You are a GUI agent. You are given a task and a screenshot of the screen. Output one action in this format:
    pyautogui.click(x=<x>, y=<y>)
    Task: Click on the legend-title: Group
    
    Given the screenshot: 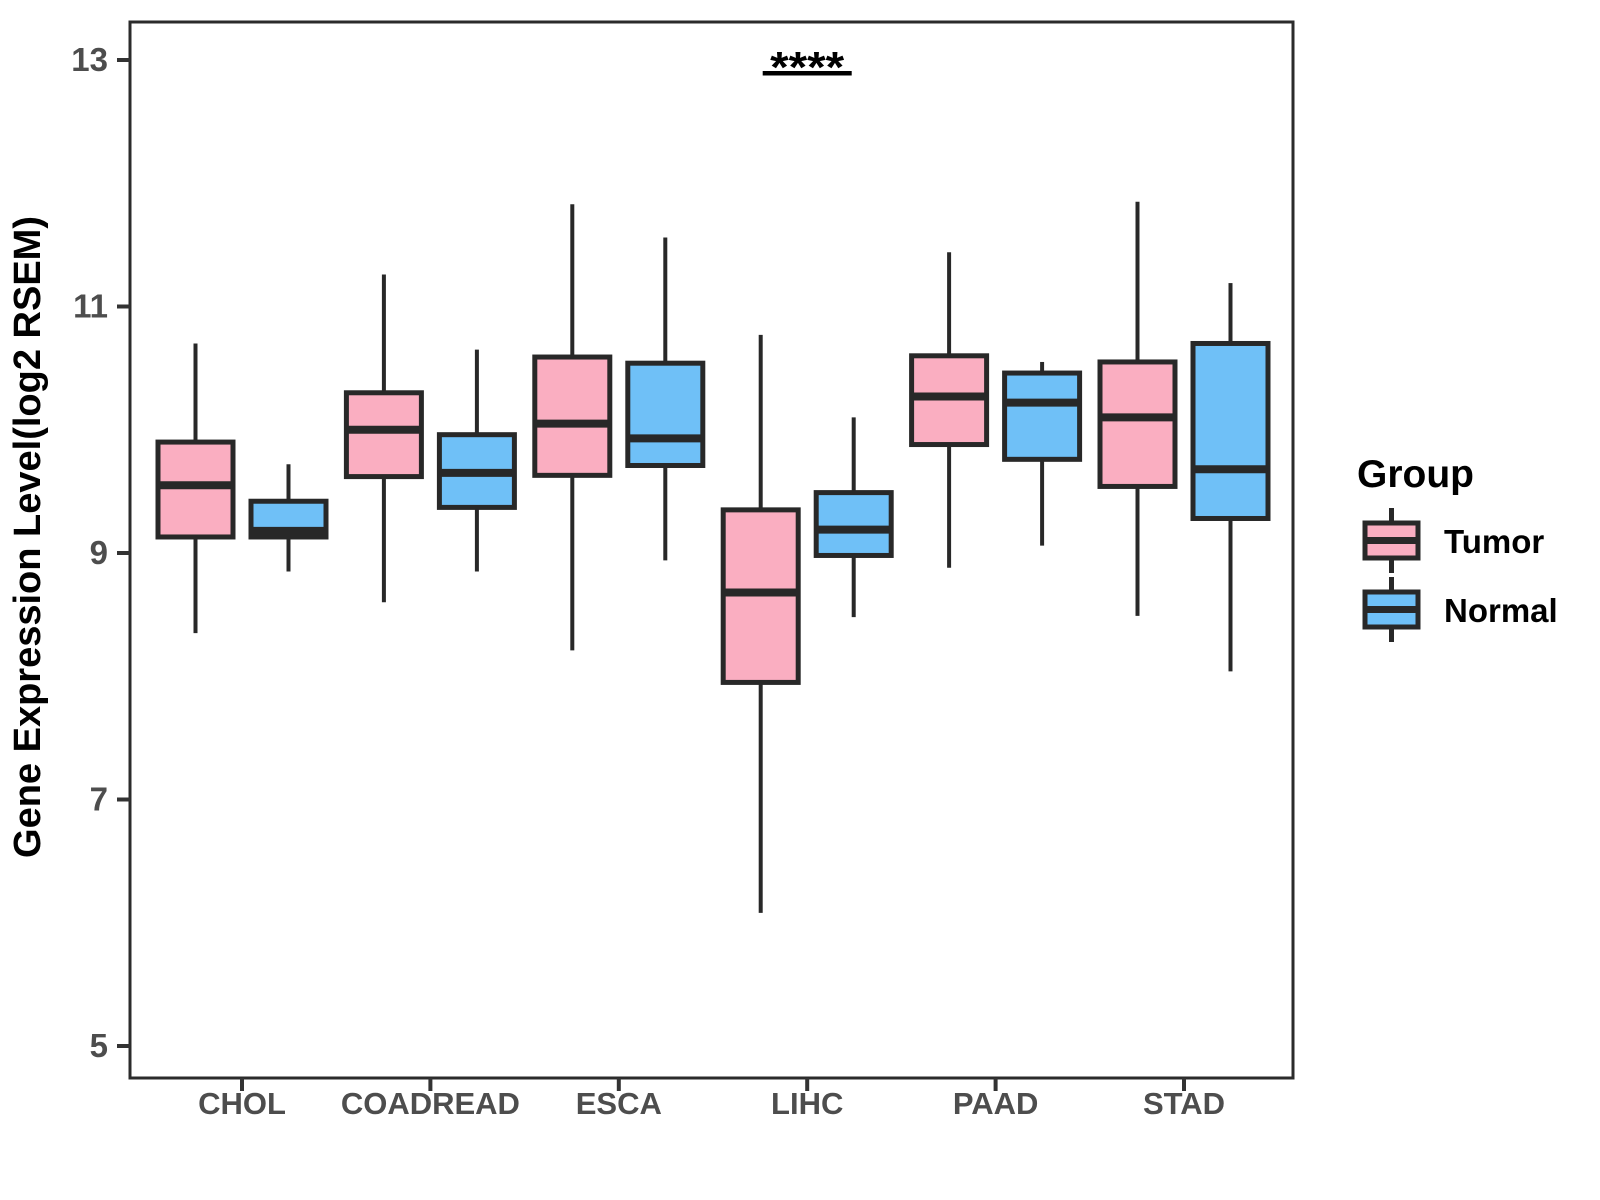 What is the action you would take?
    pyautogui.click(x=1415, y=474)
    